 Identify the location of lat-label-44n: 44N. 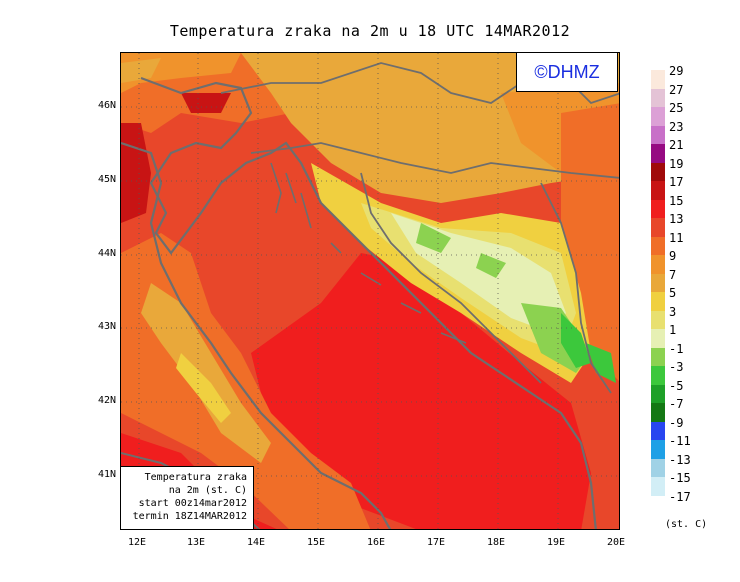
(106, 253).